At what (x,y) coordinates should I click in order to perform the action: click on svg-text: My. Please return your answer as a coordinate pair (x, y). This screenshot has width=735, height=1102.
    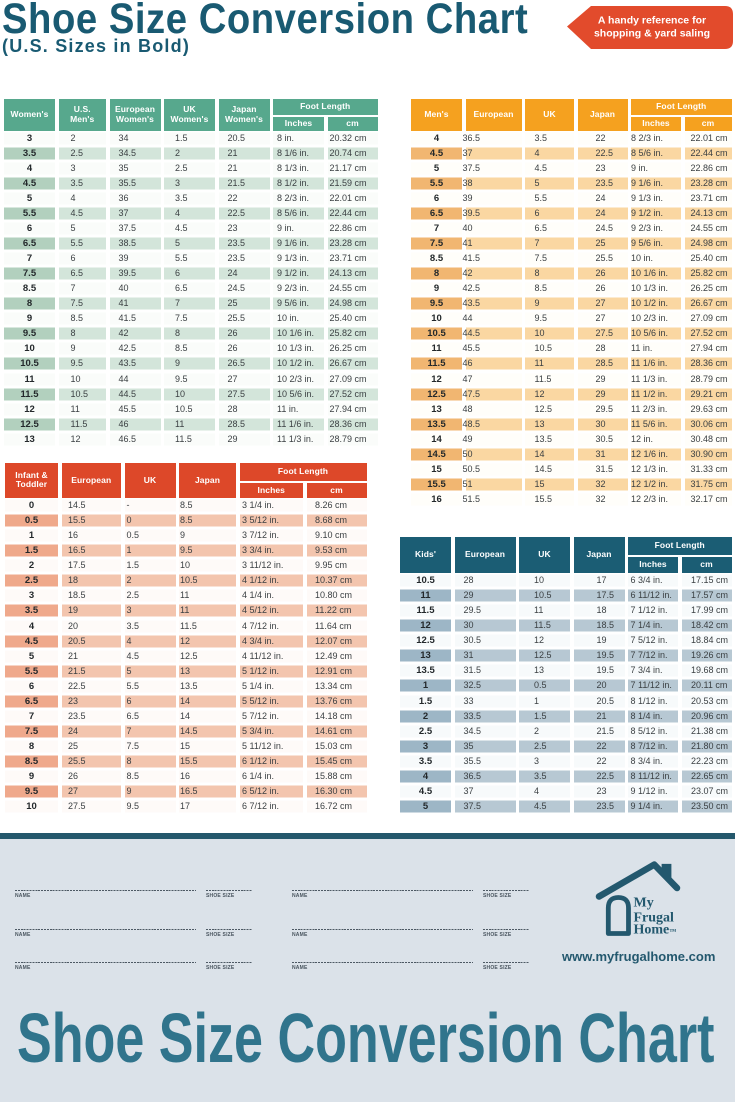
    Looking at the image, I should click on (644, 903).